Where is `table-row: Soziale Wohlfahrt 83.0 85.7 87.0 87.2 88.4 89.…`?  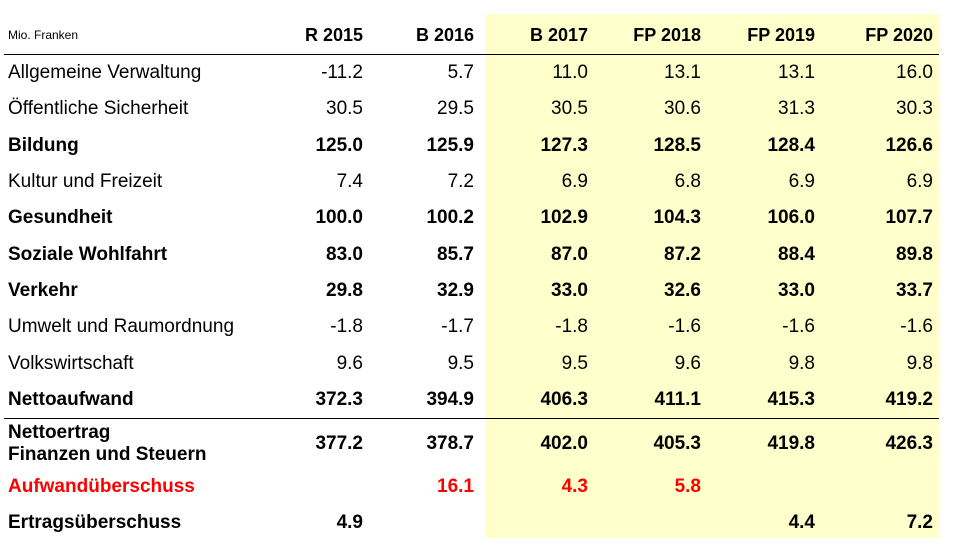
table-row: Soziale Wohlfahrt 83.0 85.7 87.0 87.2 88.4 89.… is located at coordinates (471, 254).